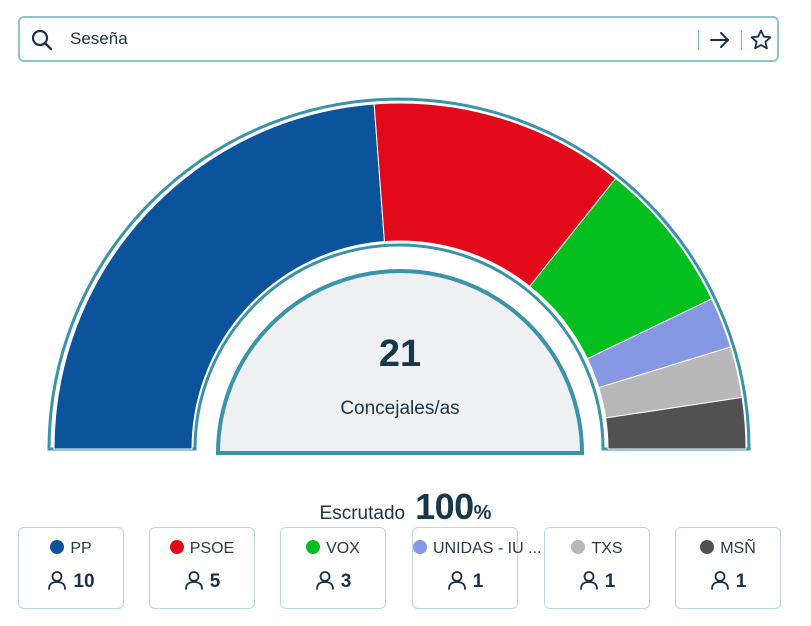 The image size is (811, 626). What do you see at coordinates (370, 39) in the screenshot?
I see `search-input` at bounding box center [370, 39].